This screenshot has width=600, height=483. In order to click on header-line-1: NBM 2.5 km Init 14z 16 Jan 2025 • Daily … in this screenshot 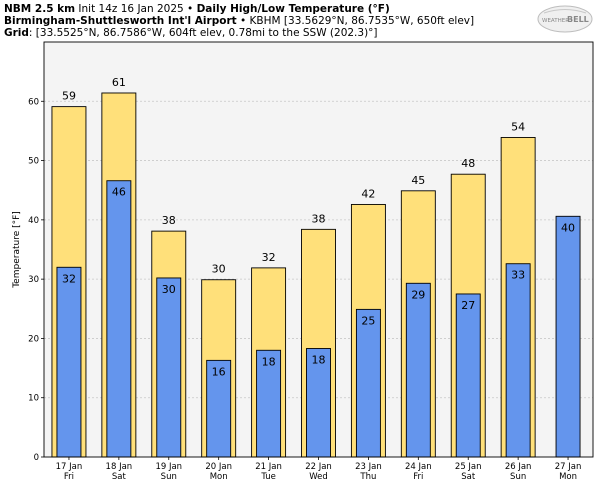, I will do `click(239, 9)`.